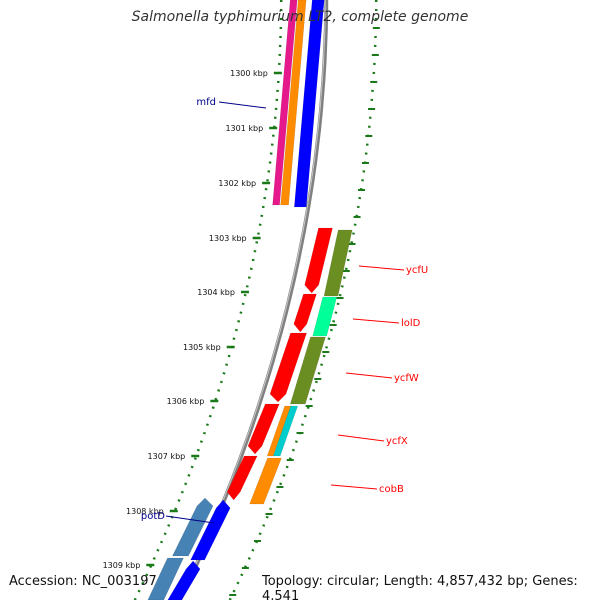 Image resolution: width=600 pixels, height=600 pixels. Describe the element at coordinates (391, 489) in the screenshot. I see `gene-label-cobb: cobB` at that location.